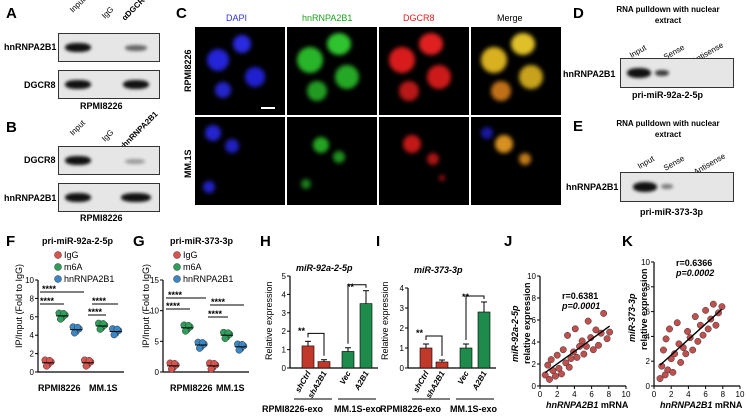 Image resolution: width=746 pixels, height=416 pixels. I want to click on group-label: RPMI8226-exo, so click(411, 409).